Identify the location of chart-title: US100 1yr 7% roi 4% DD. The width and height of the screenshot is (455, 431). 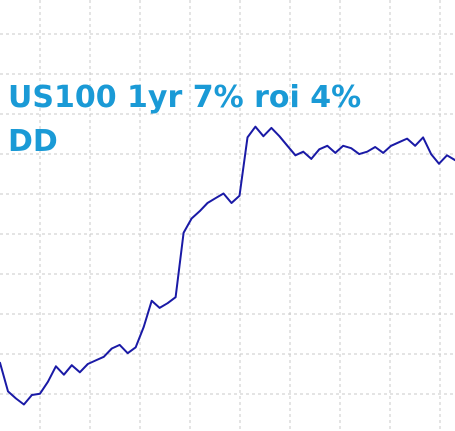
(184, 119).